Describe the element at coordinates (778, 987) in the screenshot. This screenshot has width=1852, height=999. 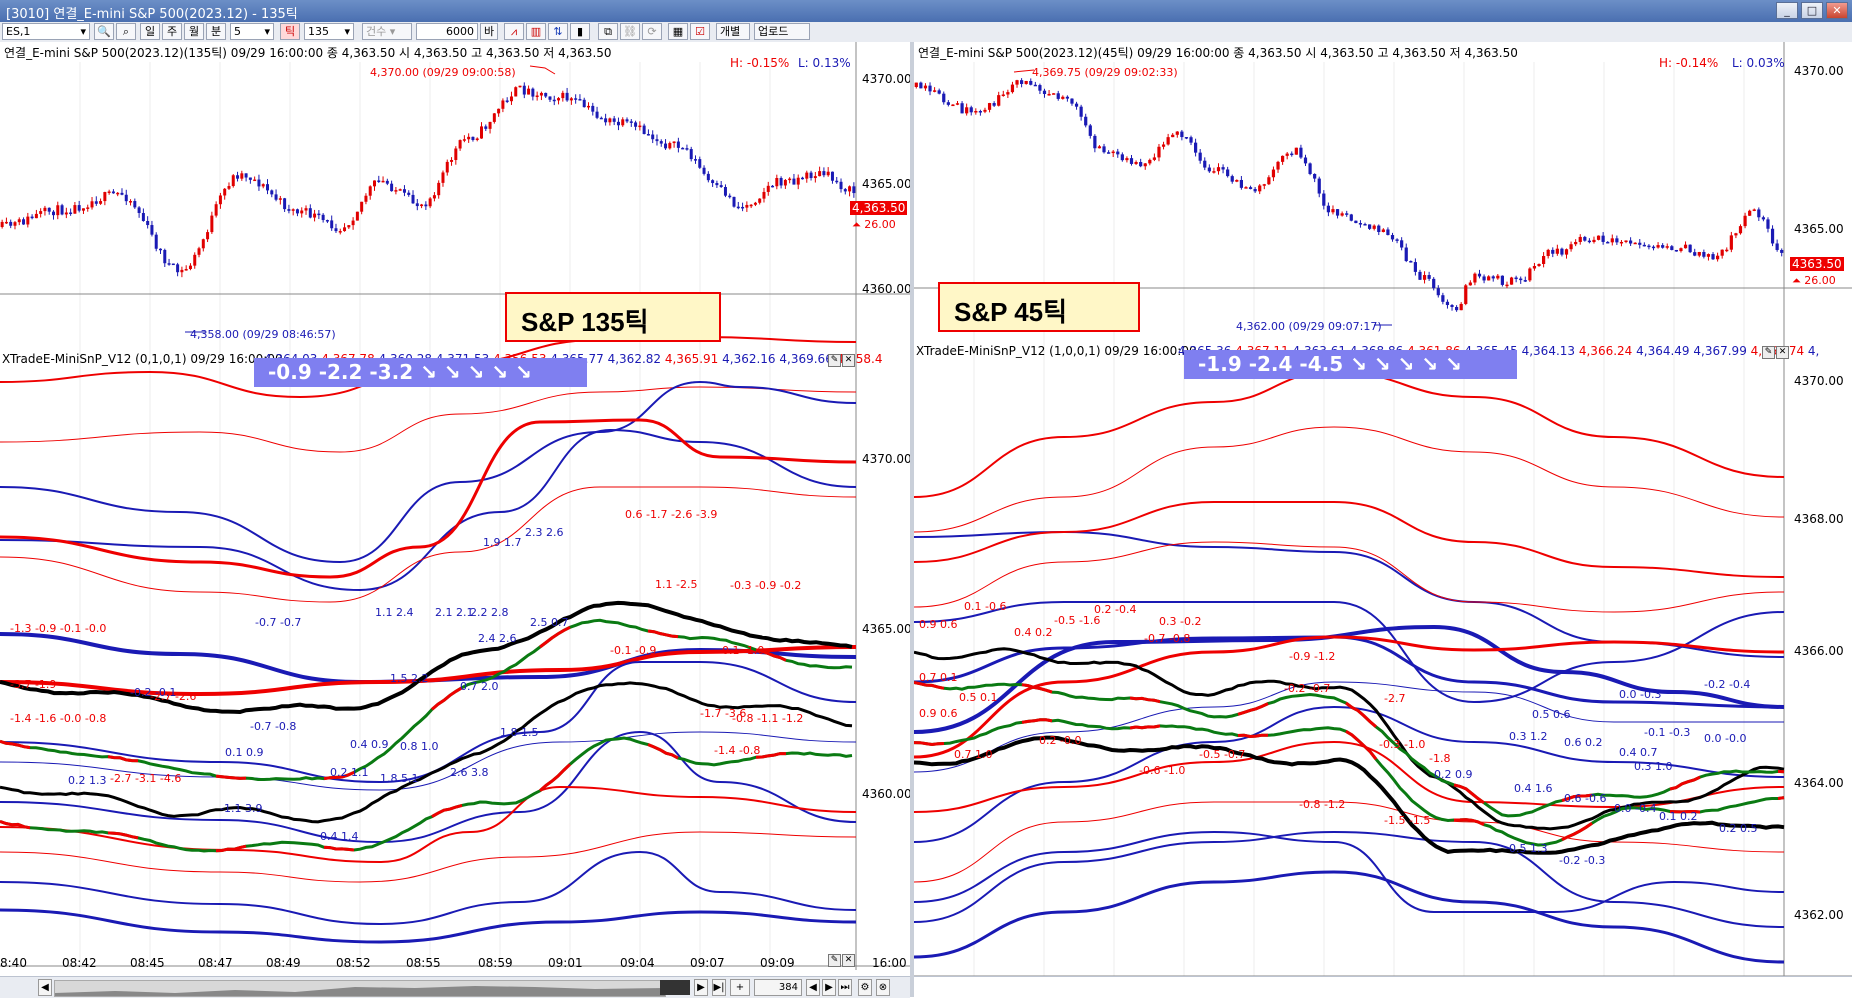
I see `scroll-count-input: 384` at that location.